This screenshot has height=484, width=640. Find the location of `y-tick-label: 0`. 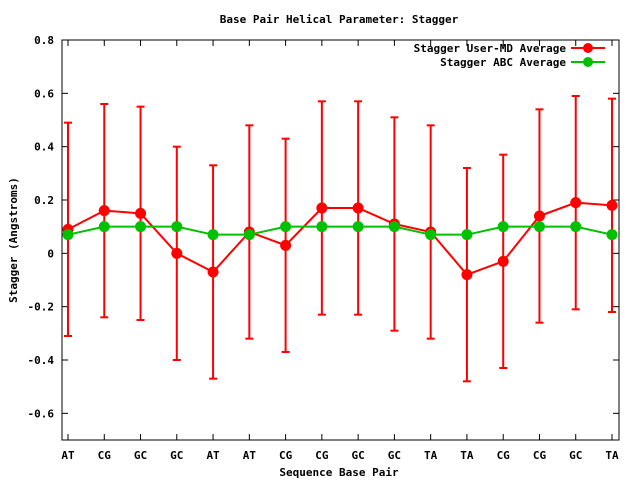

y-tick-label: 0 is located at coordinates (50, 253).